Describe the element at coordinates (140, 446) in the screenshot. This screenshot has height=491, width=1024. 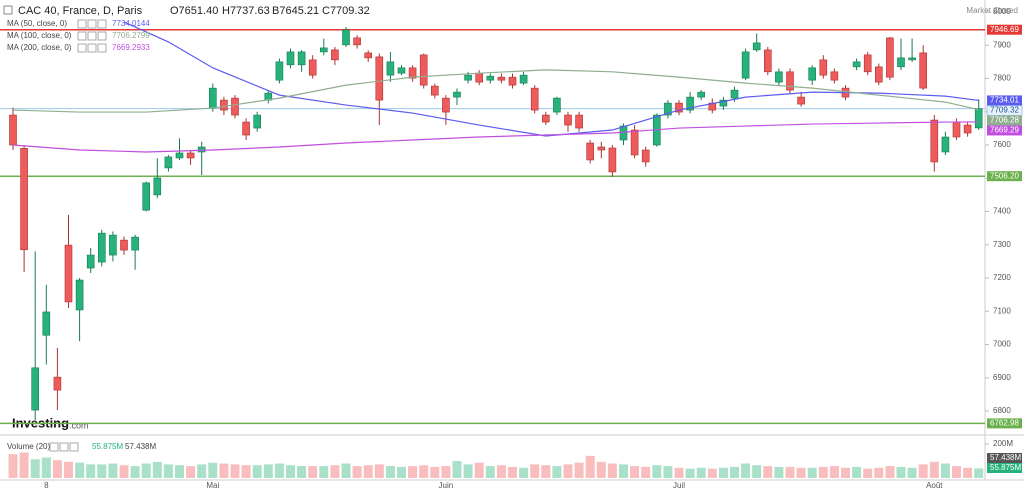
I see `volume-legend-value: 57.438M` at that location.